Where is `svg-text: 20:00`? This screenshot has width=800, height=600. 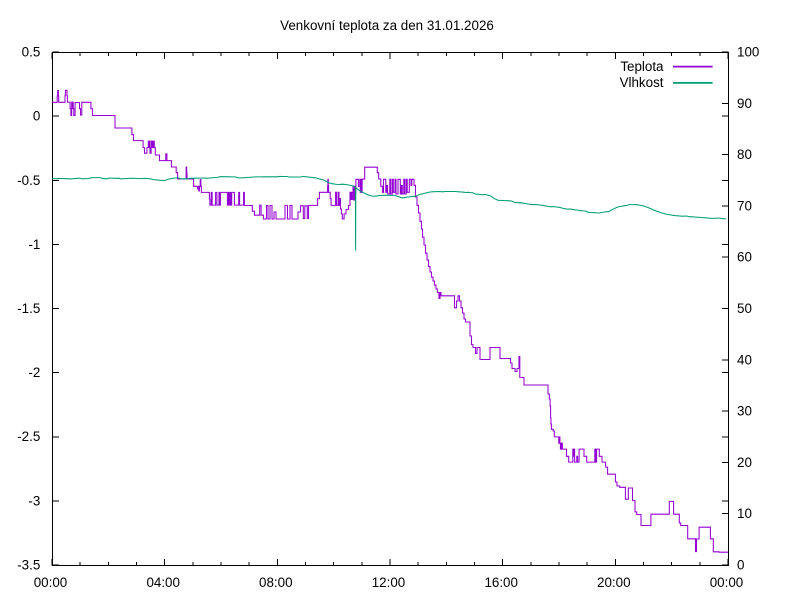 svg-text: 20:00 is located at coordinates (614, 582).